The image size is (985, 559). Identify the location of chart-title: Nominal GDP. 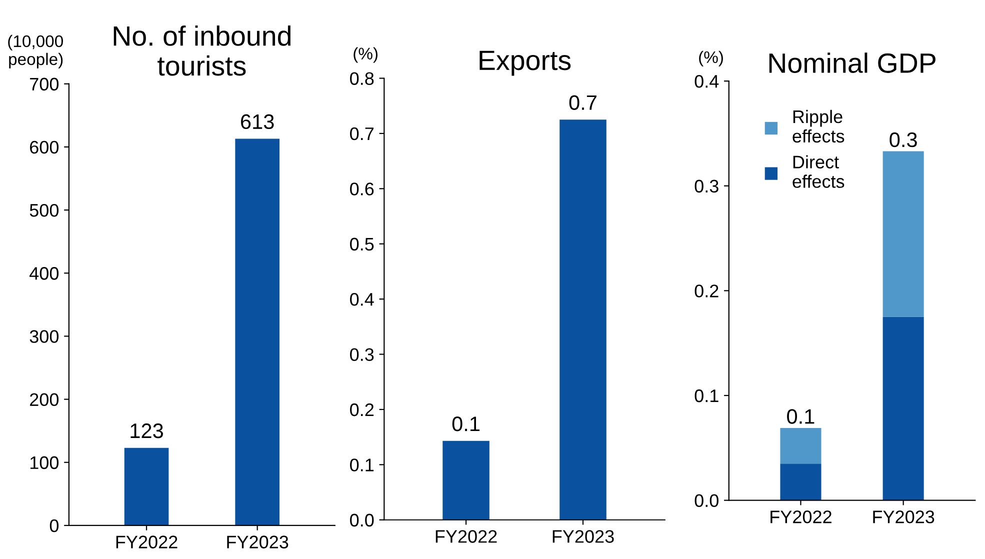
(852, 62).